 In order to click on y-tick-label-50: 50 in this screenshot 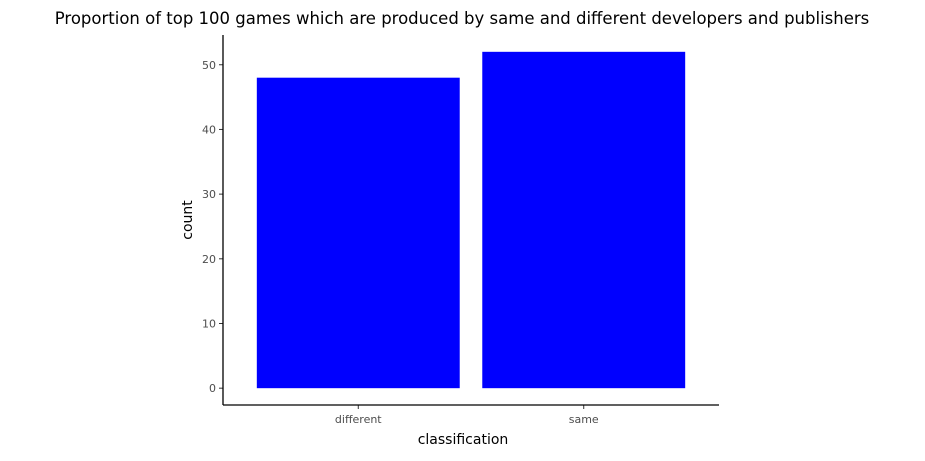, I will do `click(209, 65)`.